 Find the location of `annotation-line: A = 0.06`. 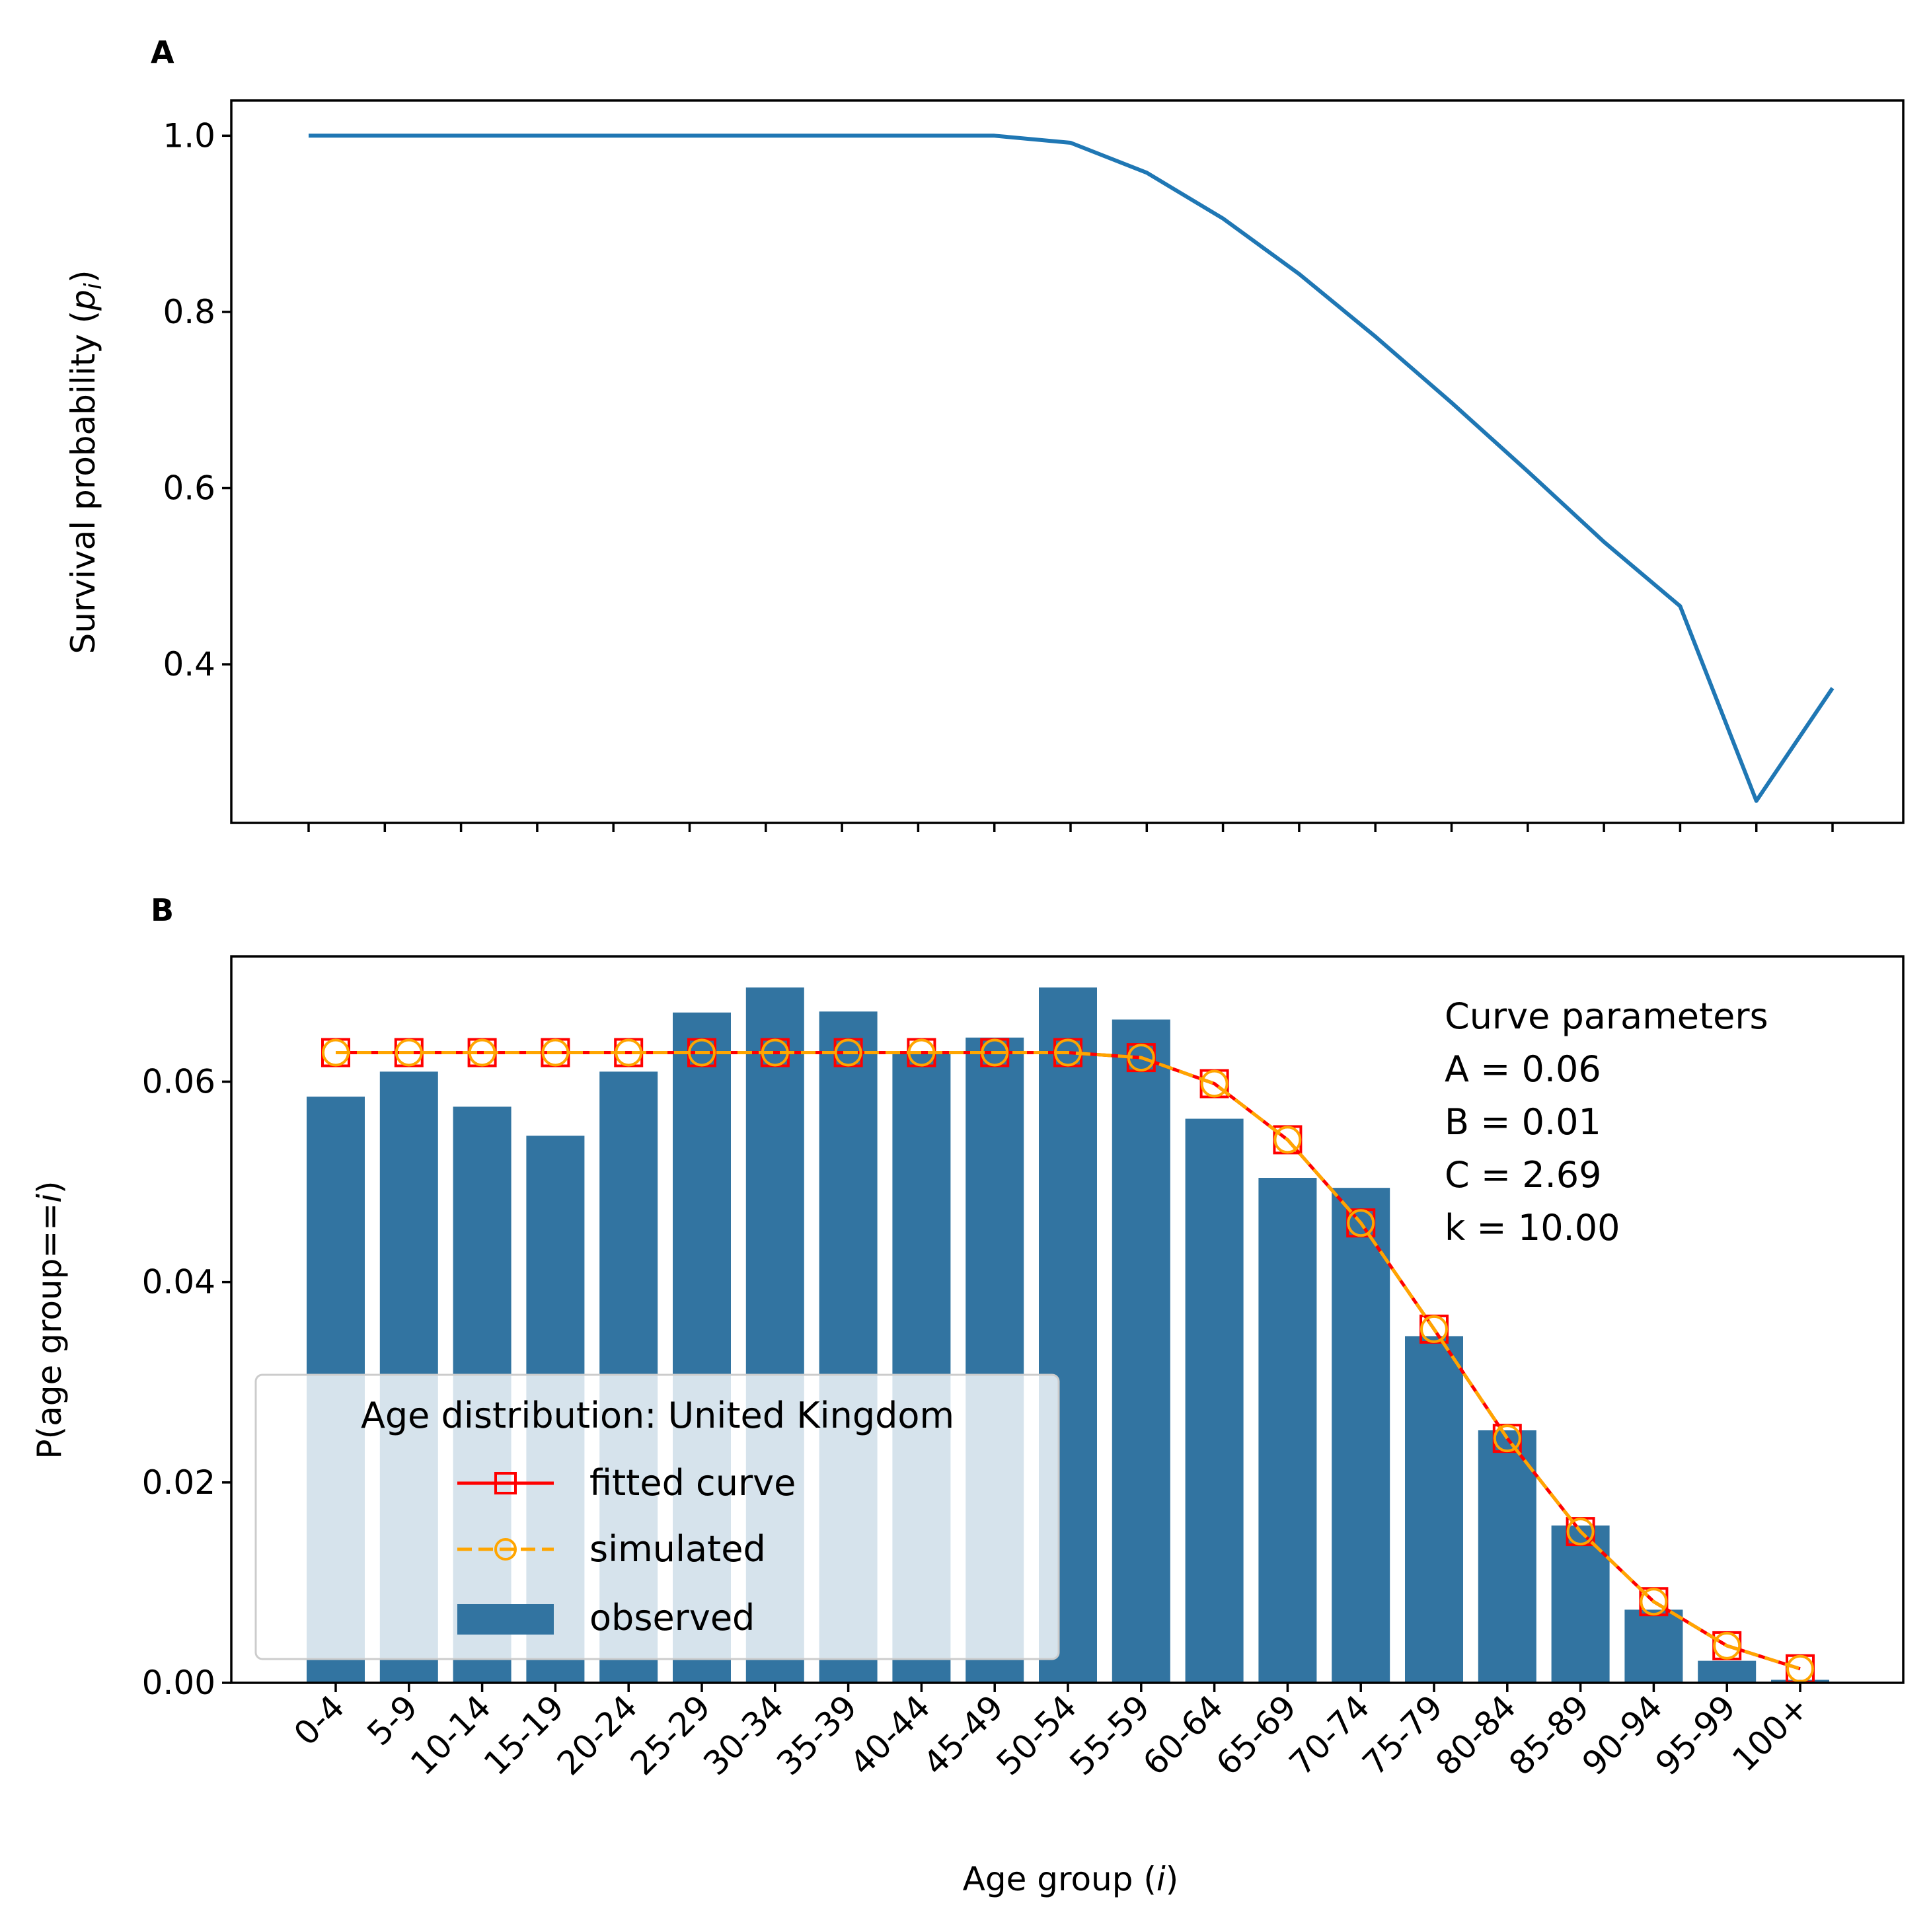

annotation-line: A = 0.06 is located at coordinates (1523, 1069).